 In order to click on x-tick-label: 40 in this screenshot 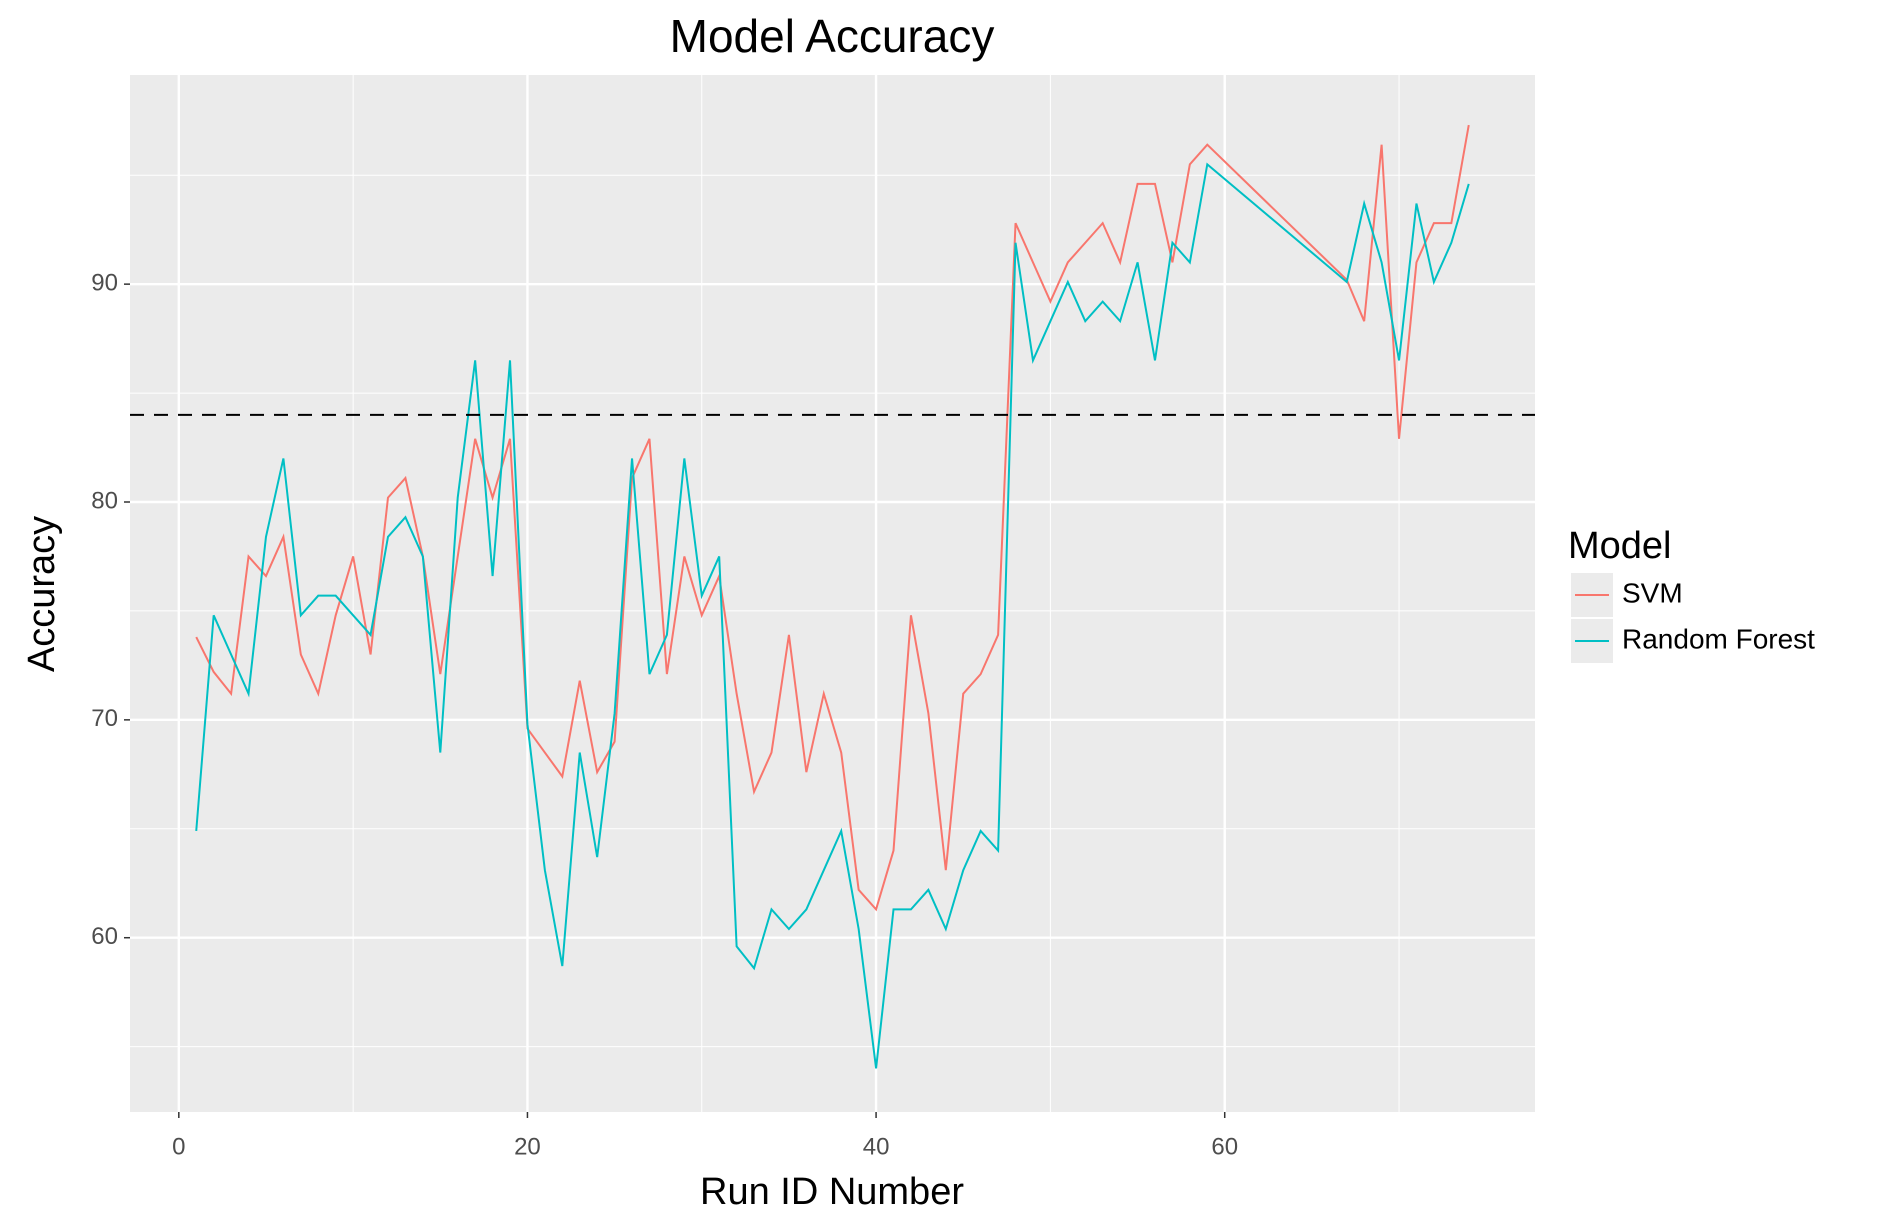, I will do `click(876, 1146)`.